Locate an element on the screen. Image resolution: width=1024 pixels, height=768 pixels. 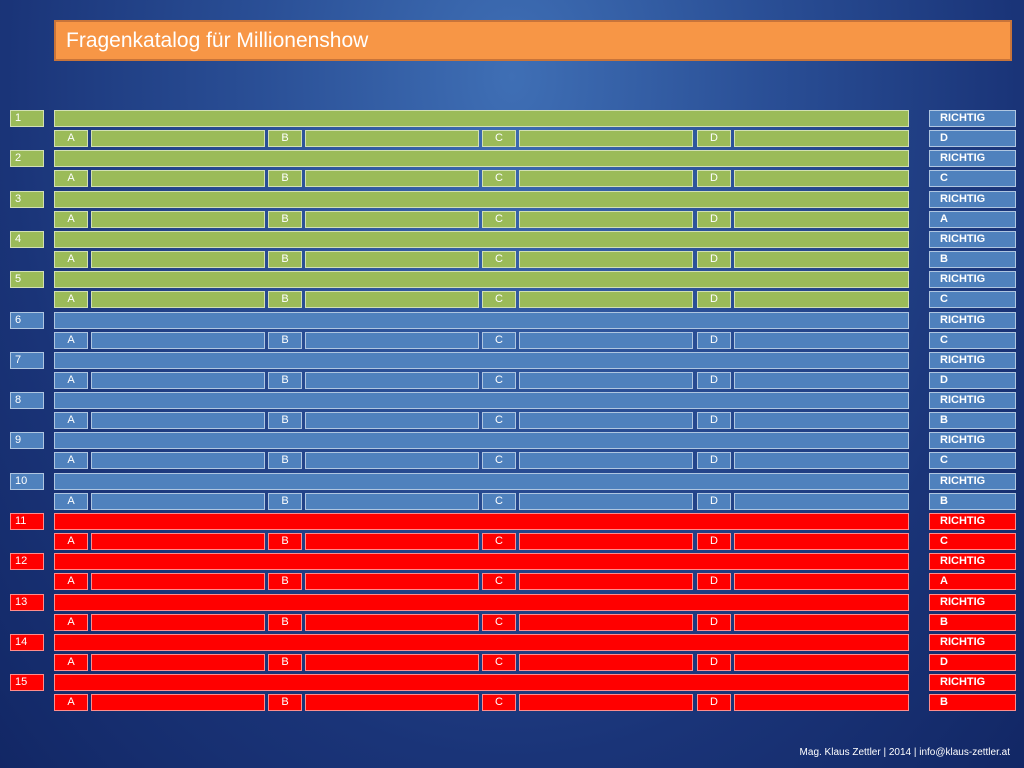
question-number: 7 is located at coordinates (27, 360).